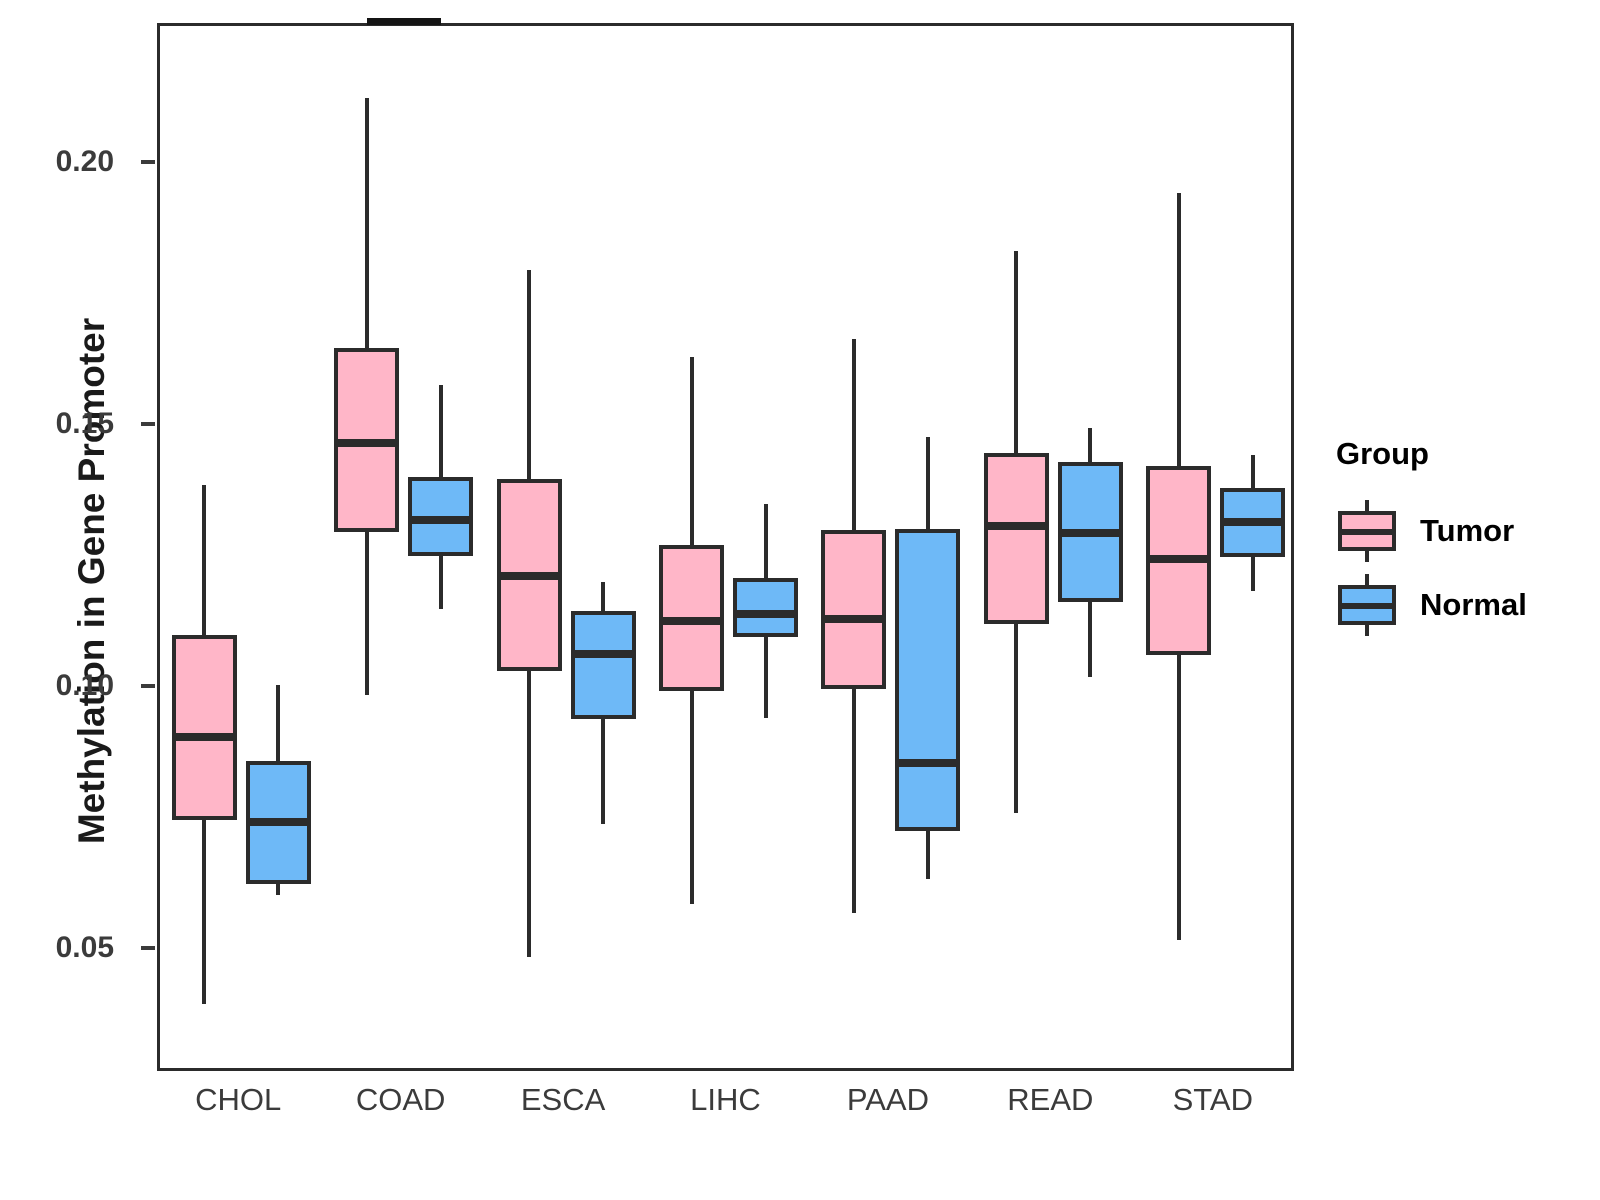 The width and height of the screenshot is (1600, 1200). I want to click on x-tick-label-esca: ESCA, so click(563, 1099).